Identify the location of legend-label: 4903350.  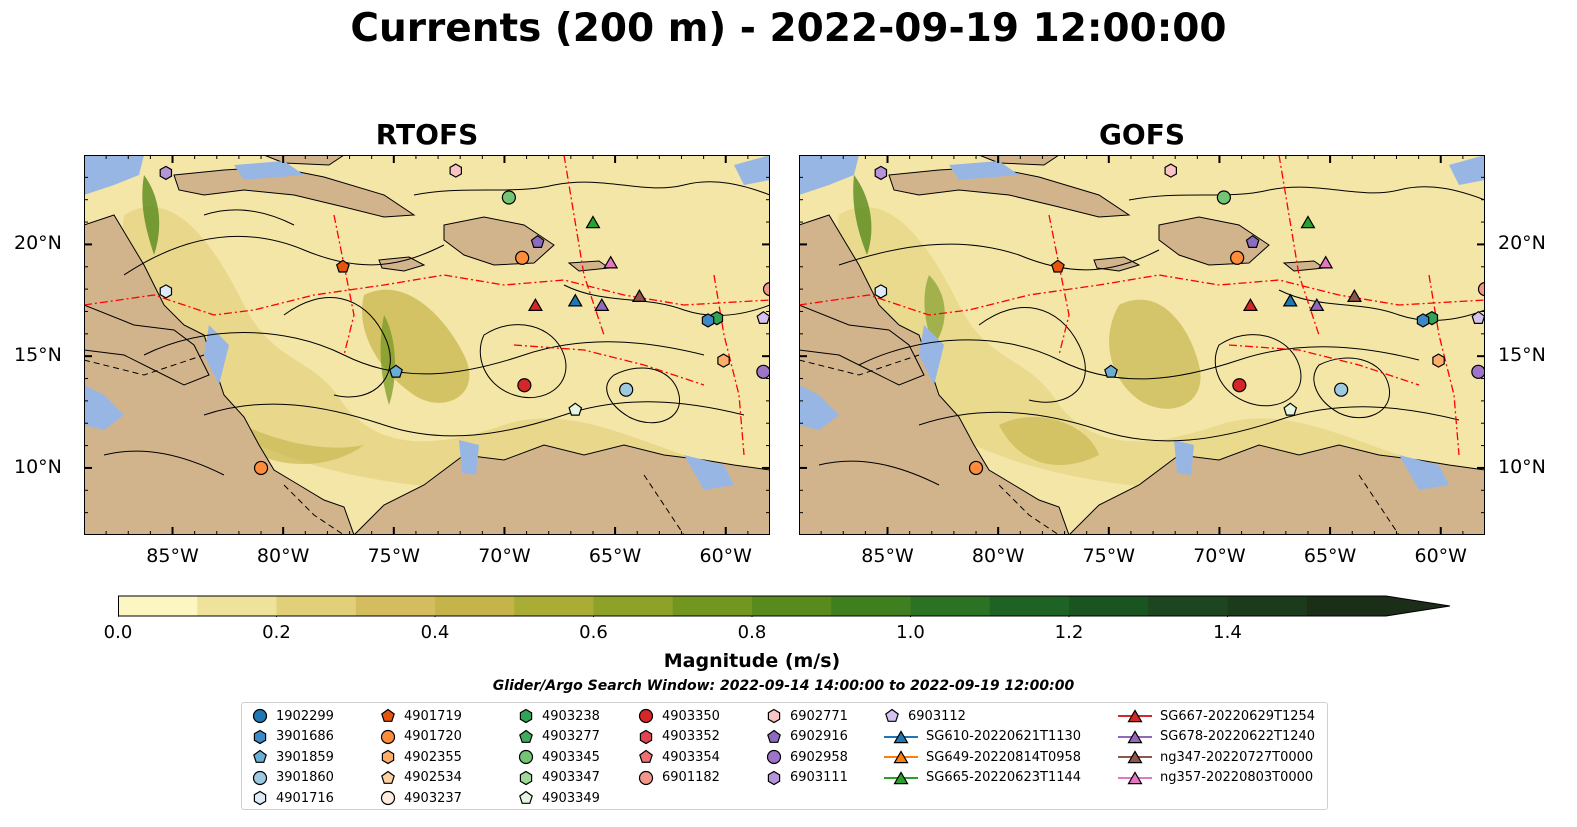
(691, 716).